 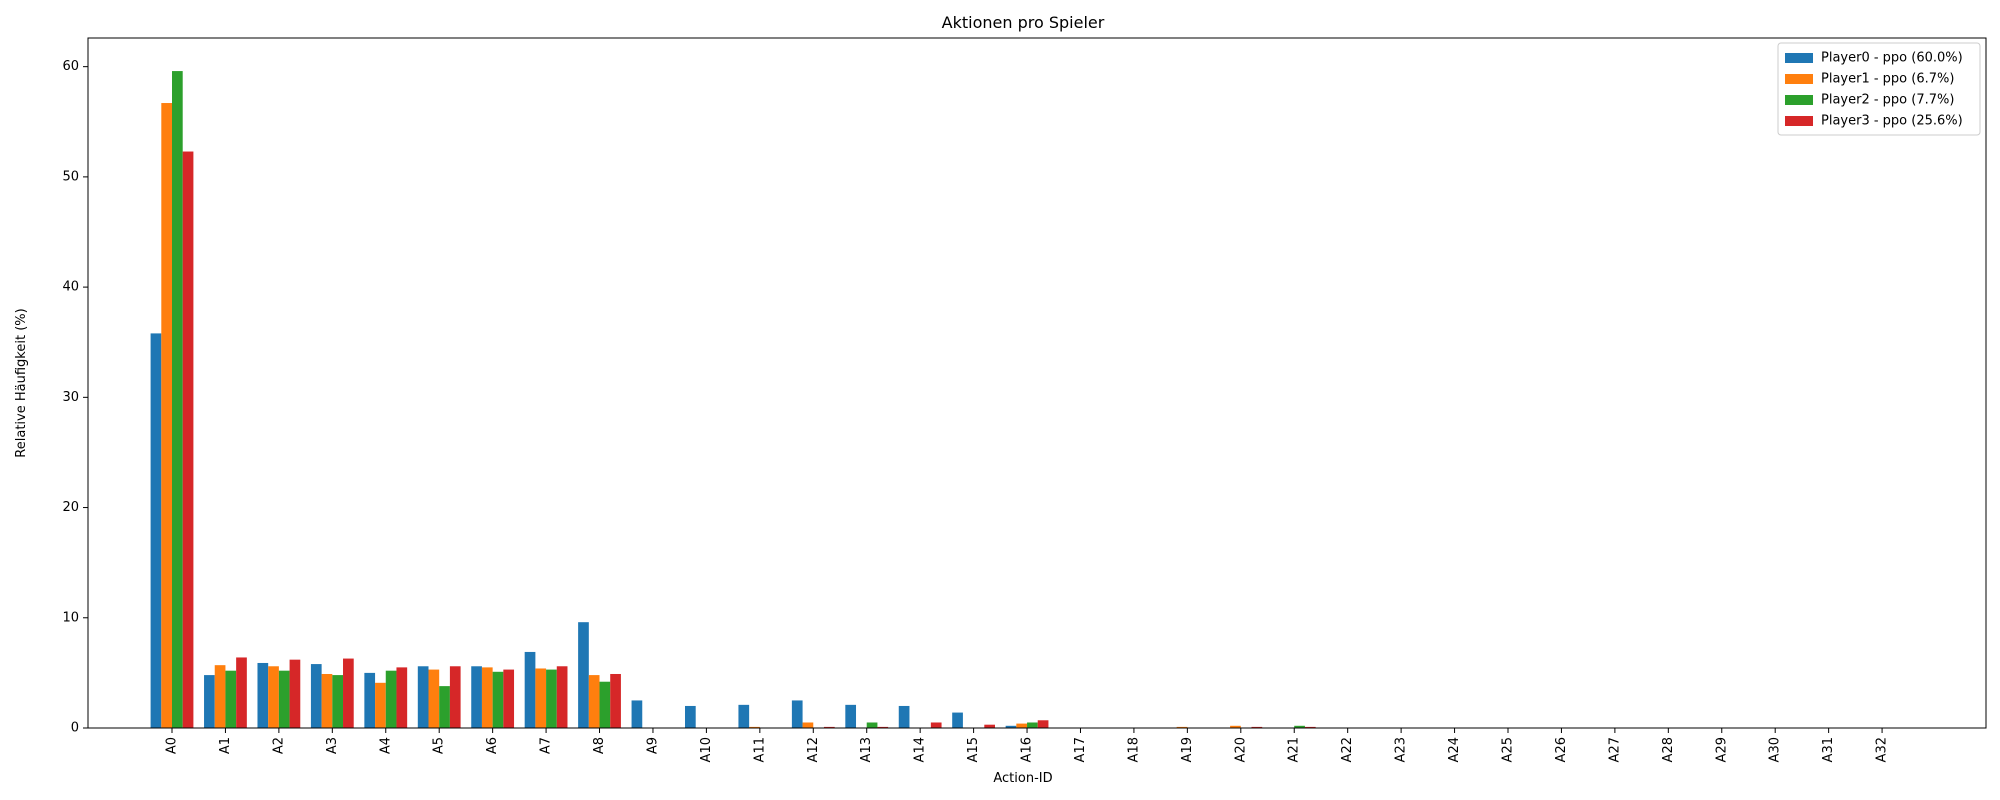 I want to click on x-tick-label: A29, so click(x=1721, y=749).